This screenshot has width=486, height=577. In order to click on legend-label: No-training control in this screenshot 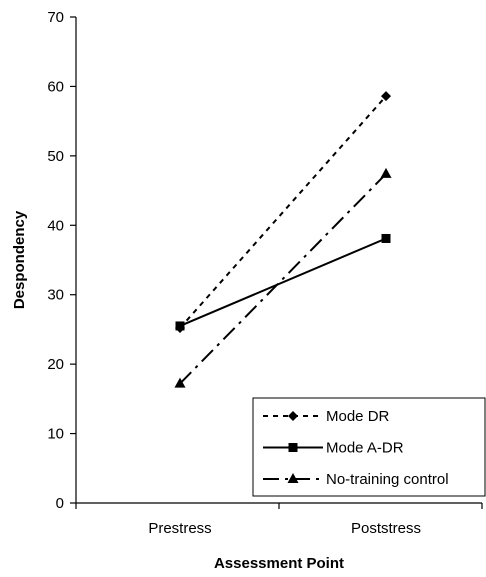, I will do `click(387, 479)`.